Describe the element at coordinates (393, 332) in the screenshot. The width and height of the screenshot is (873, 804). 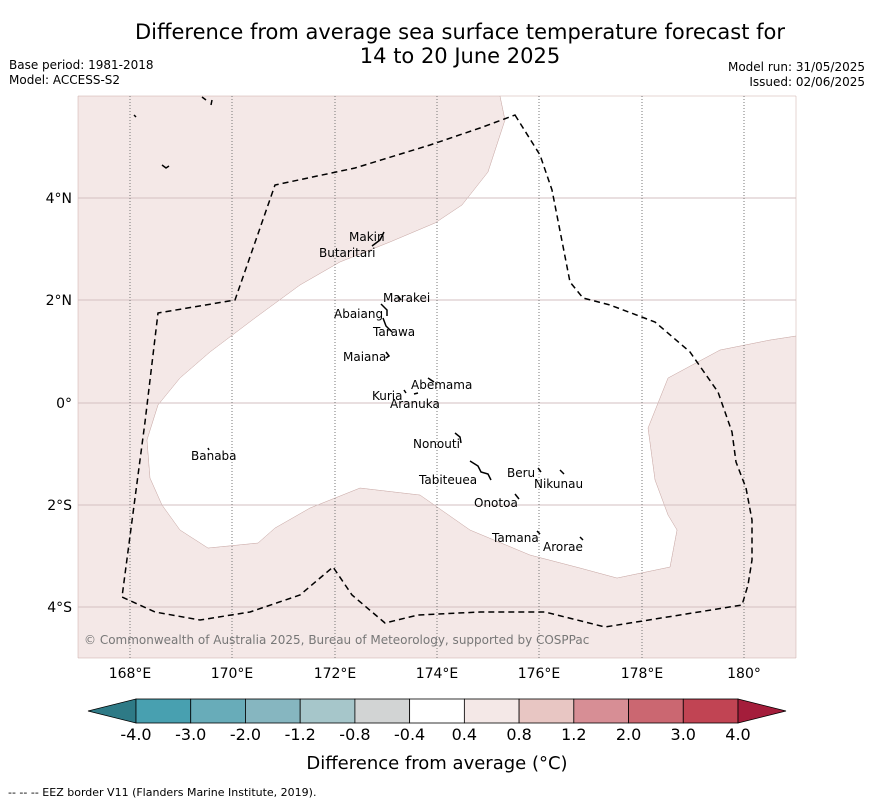
I see `label-tarawa: Tarawa` at that location.